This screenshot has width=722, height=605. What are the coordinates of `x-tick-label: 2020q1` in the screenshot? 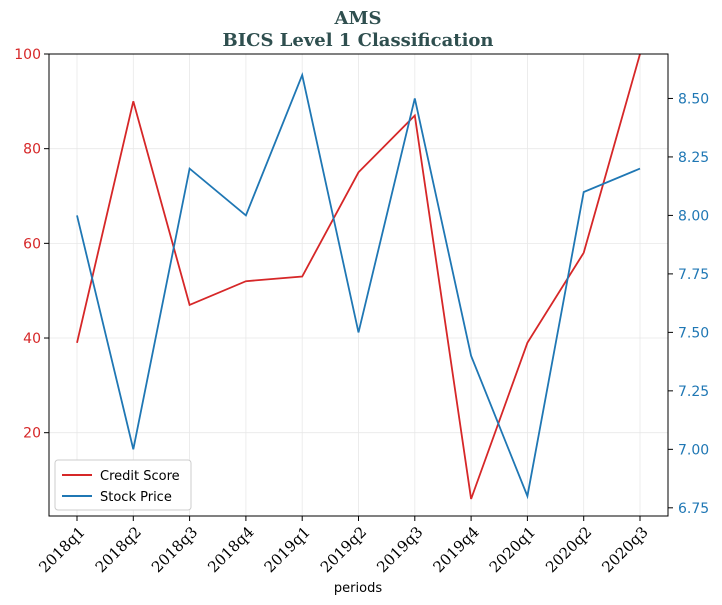 It's located at (512, 549).